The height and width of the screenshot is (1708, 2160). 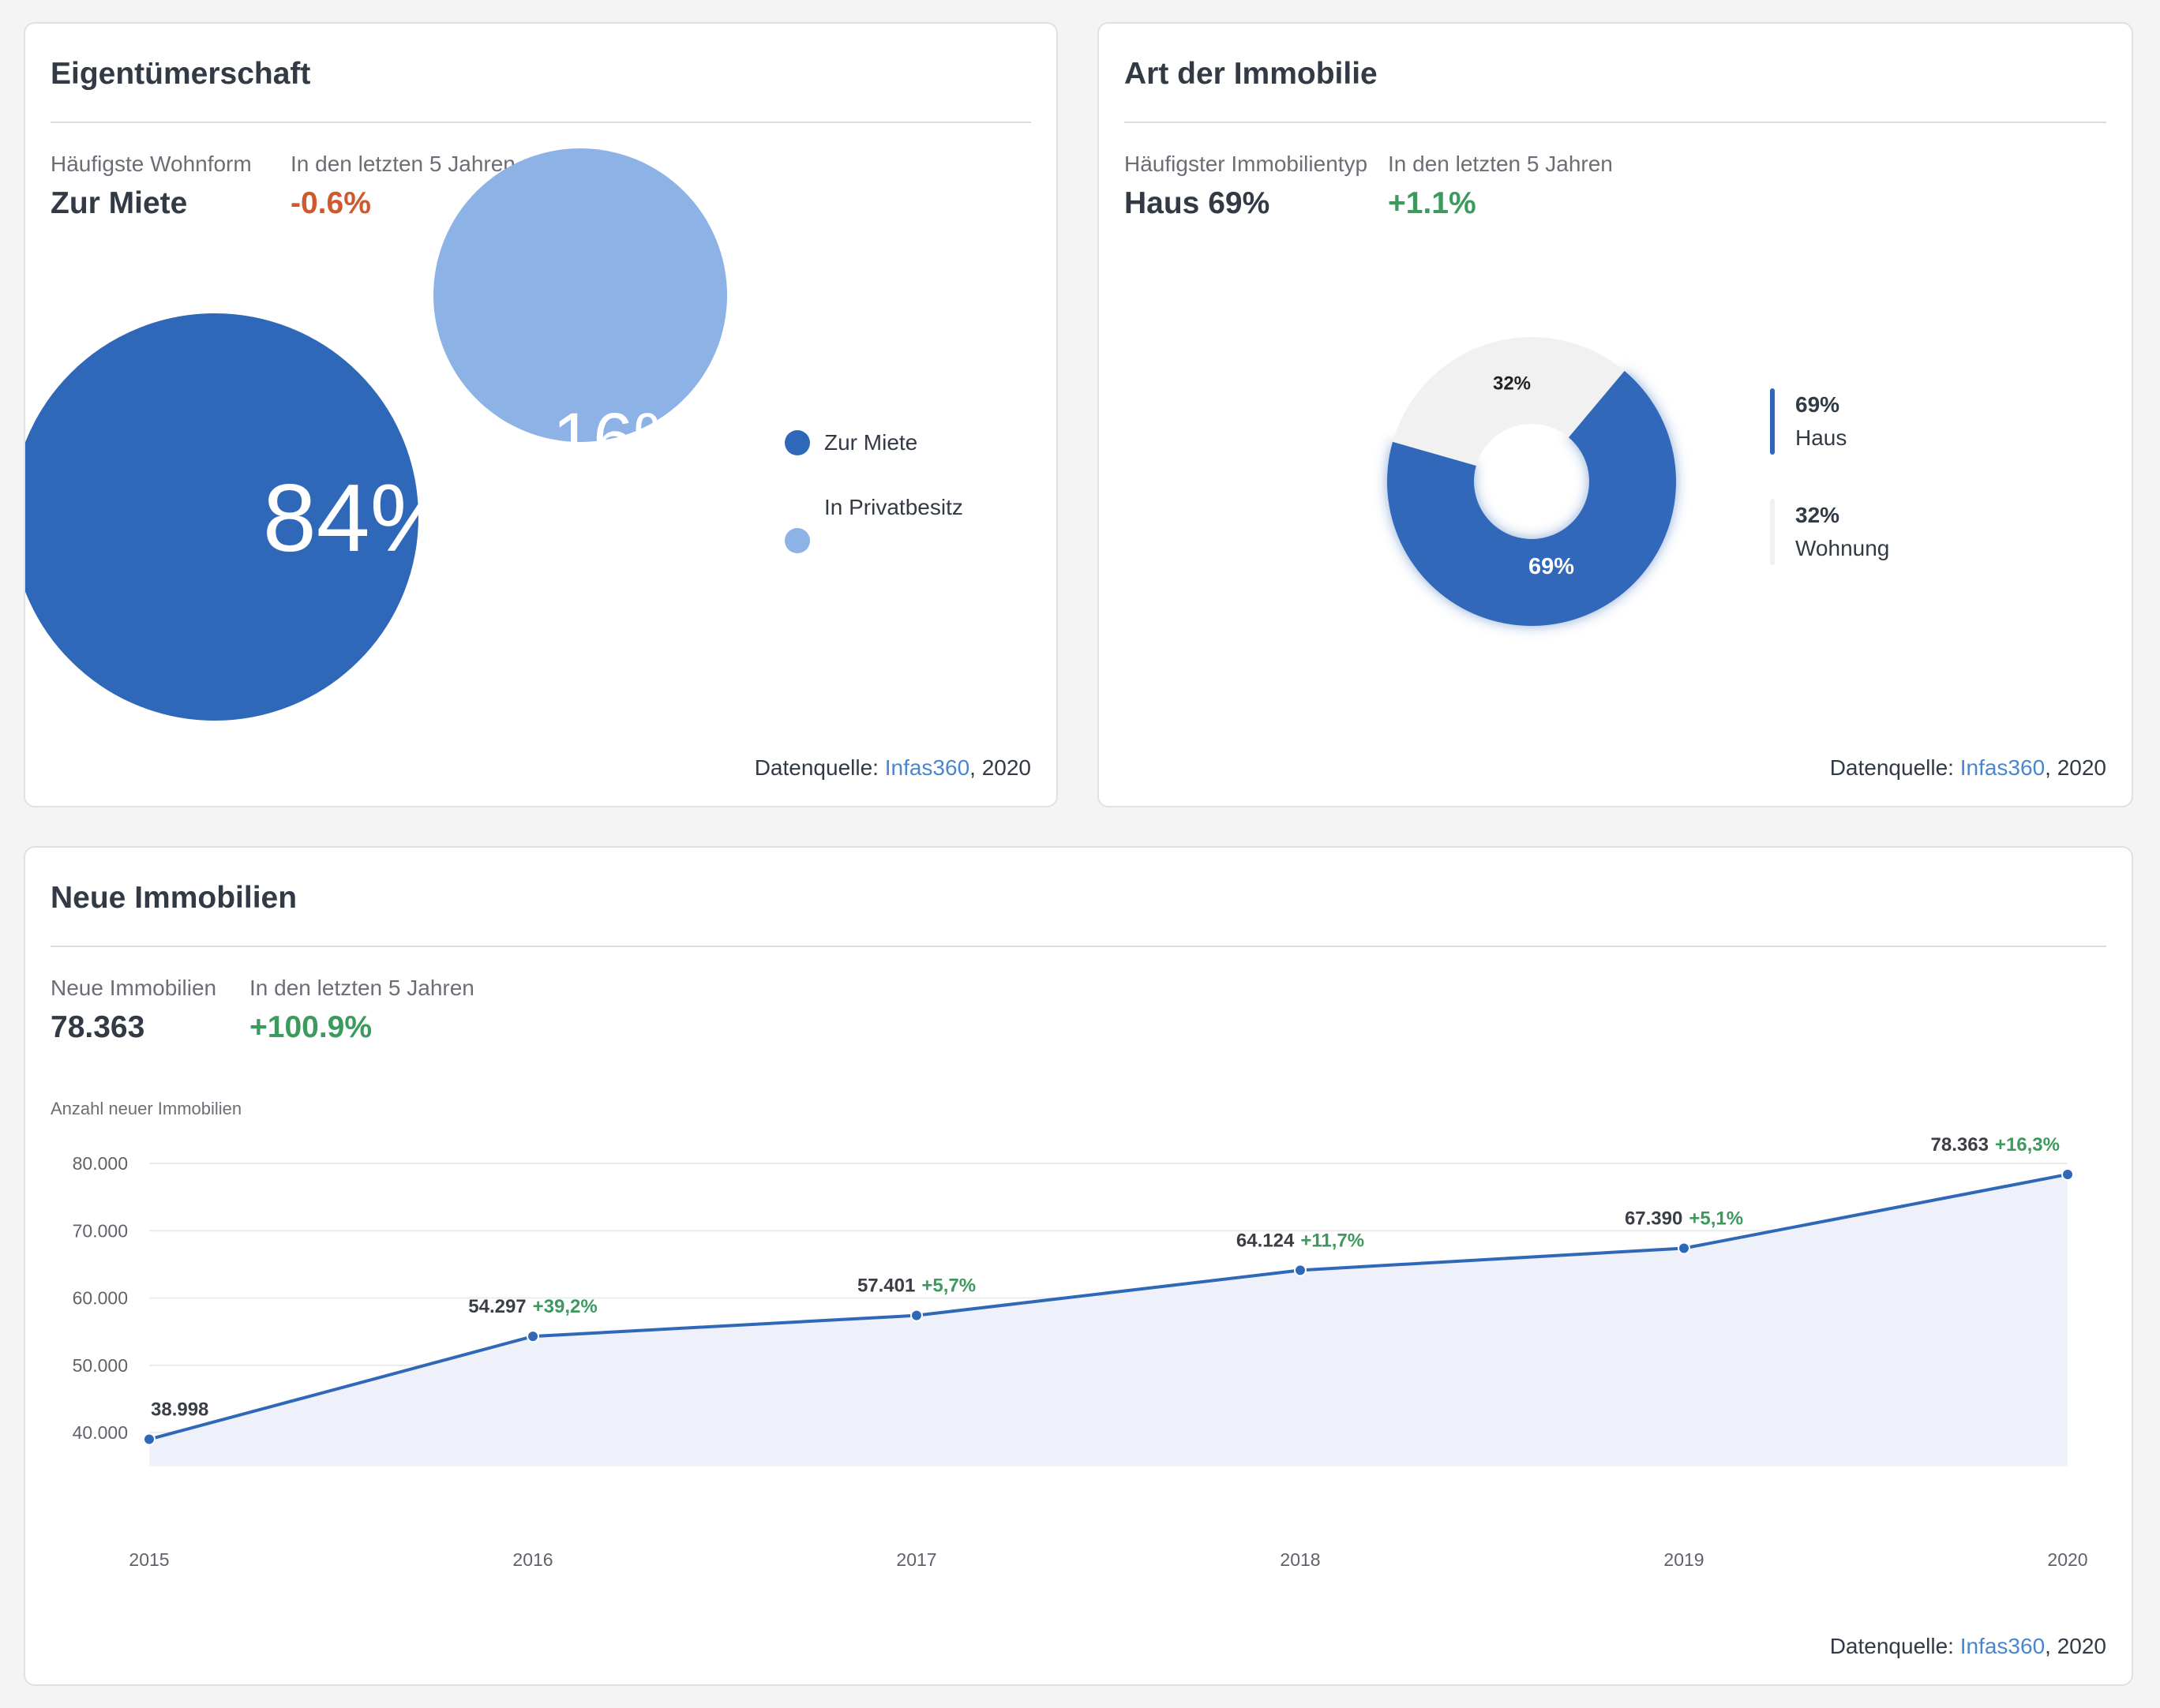 What do you see at coordinates (1772, 532) in the screenshot?
I see `legend-bar-wohnung` at bounding box center [1772, 532].